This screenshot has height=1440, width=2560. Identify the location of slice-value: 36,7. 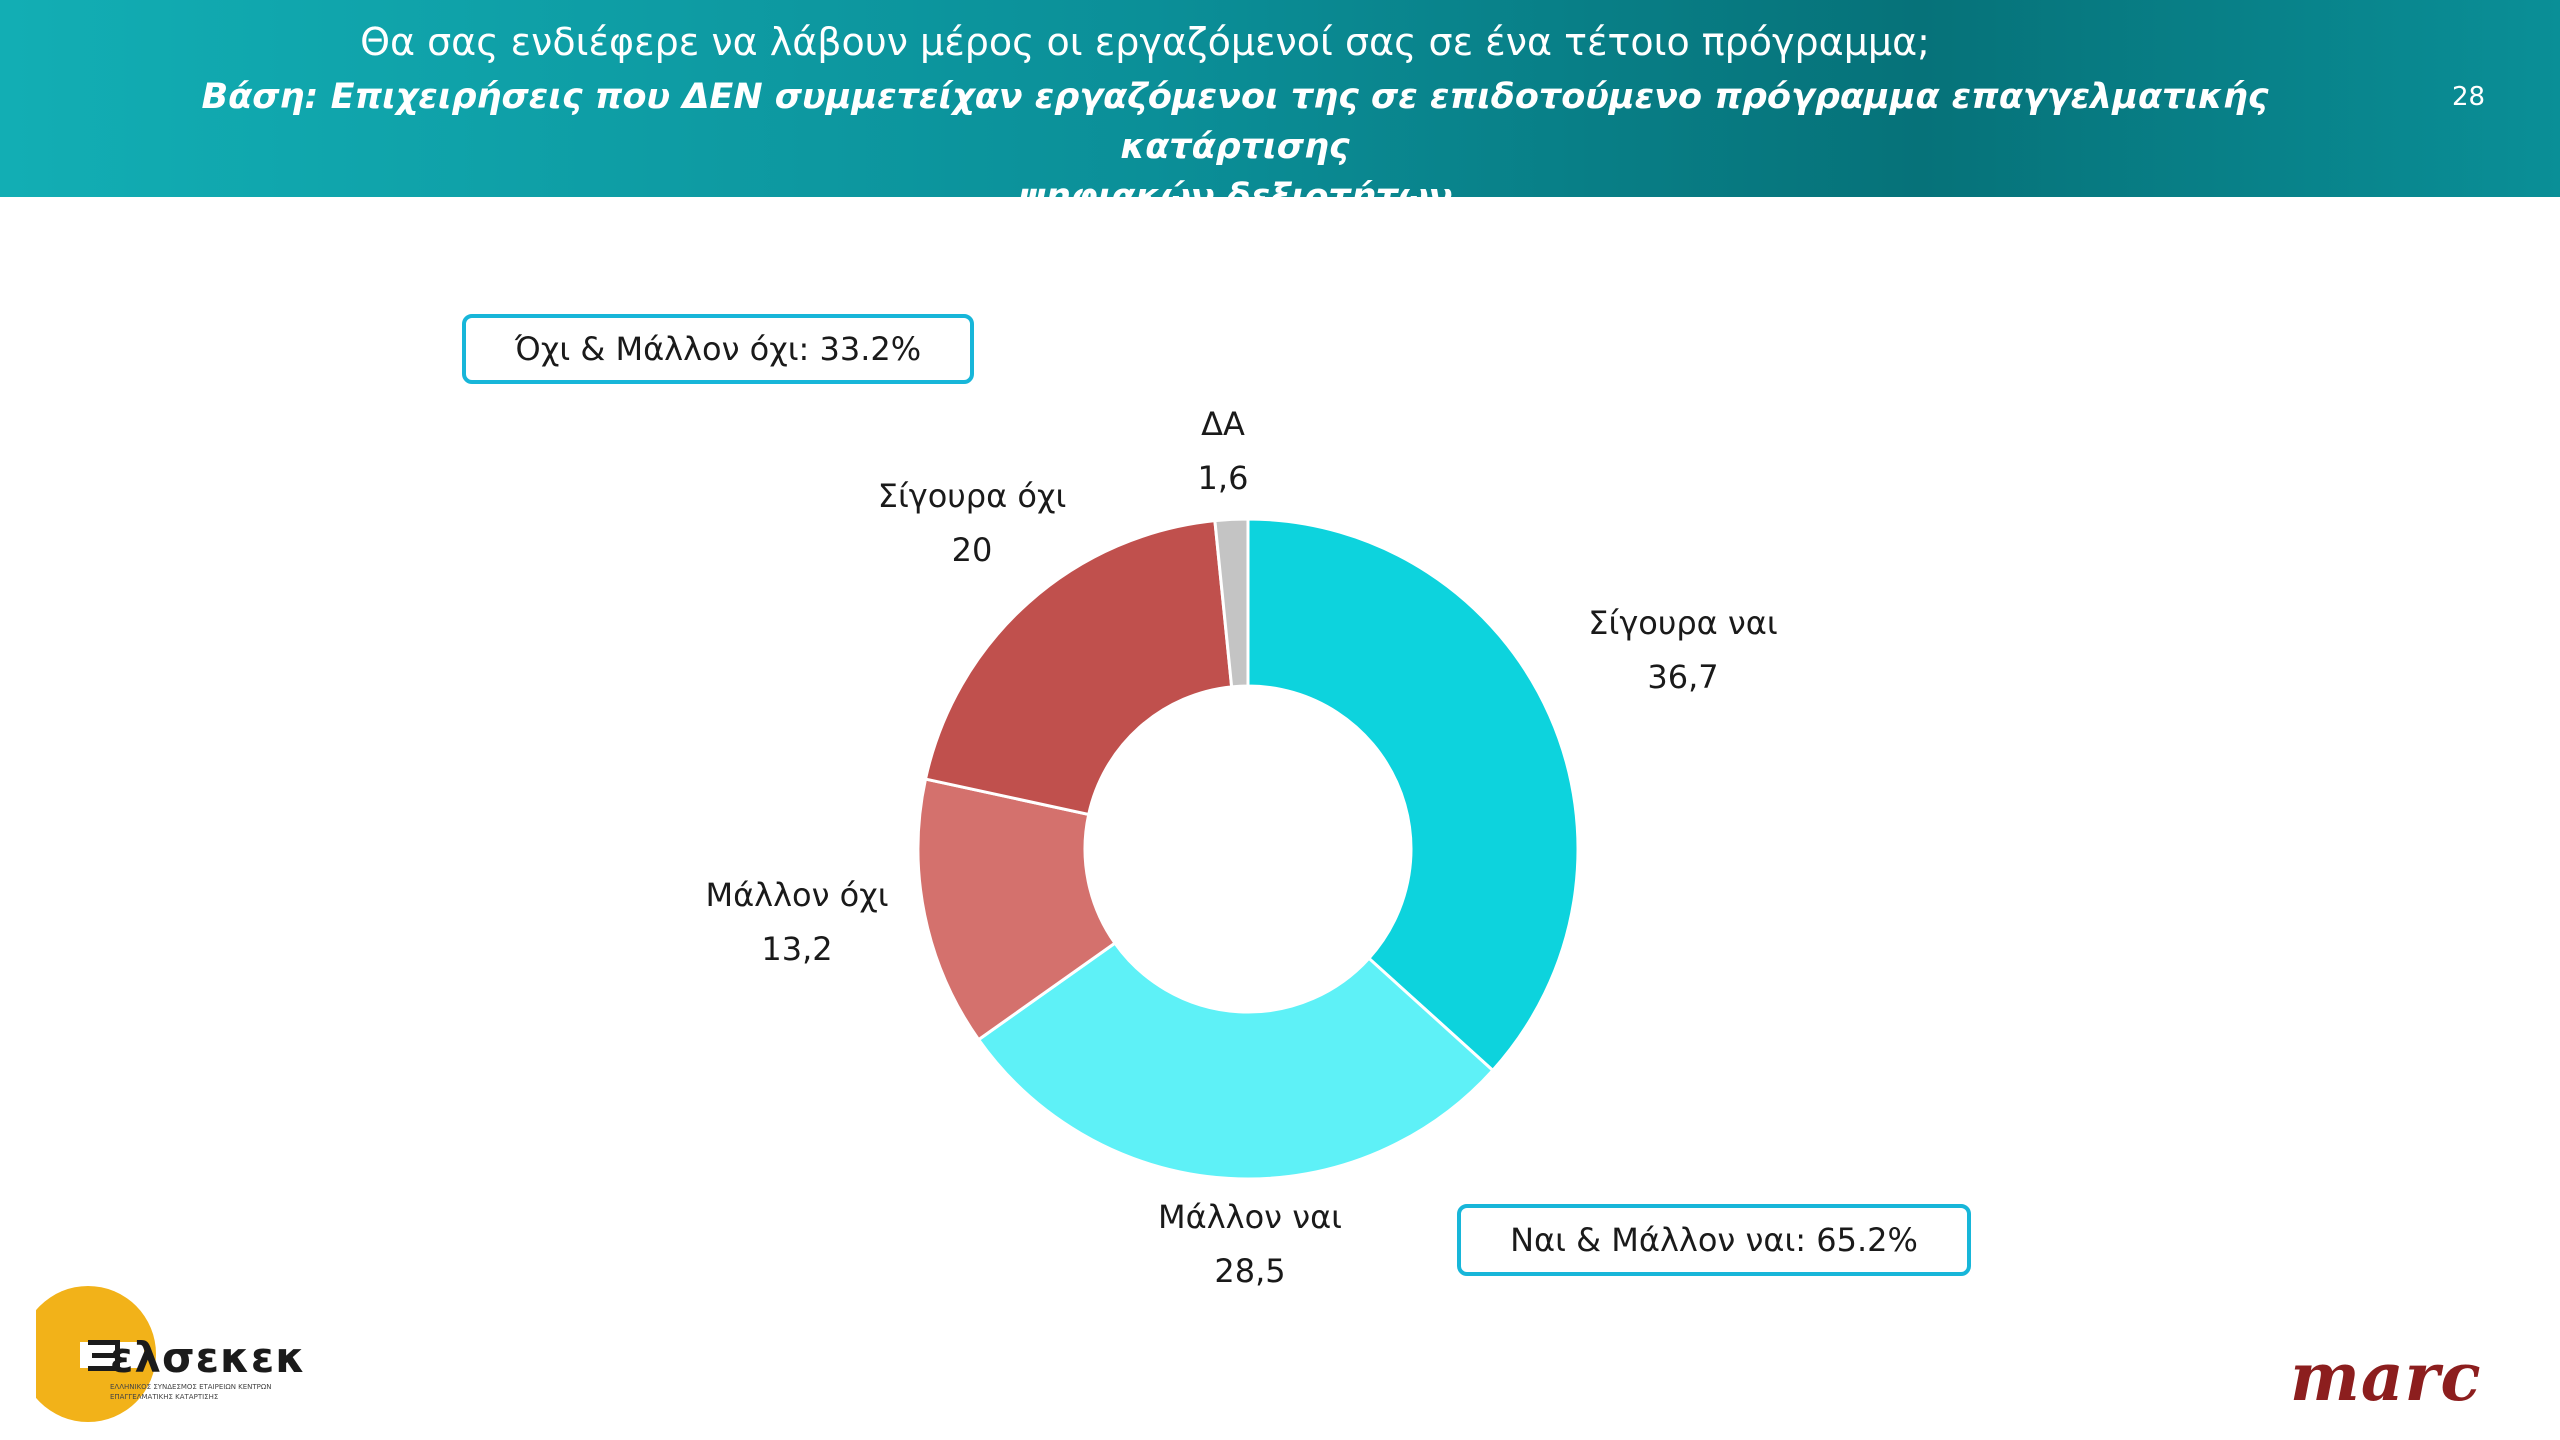
(1683, 677).